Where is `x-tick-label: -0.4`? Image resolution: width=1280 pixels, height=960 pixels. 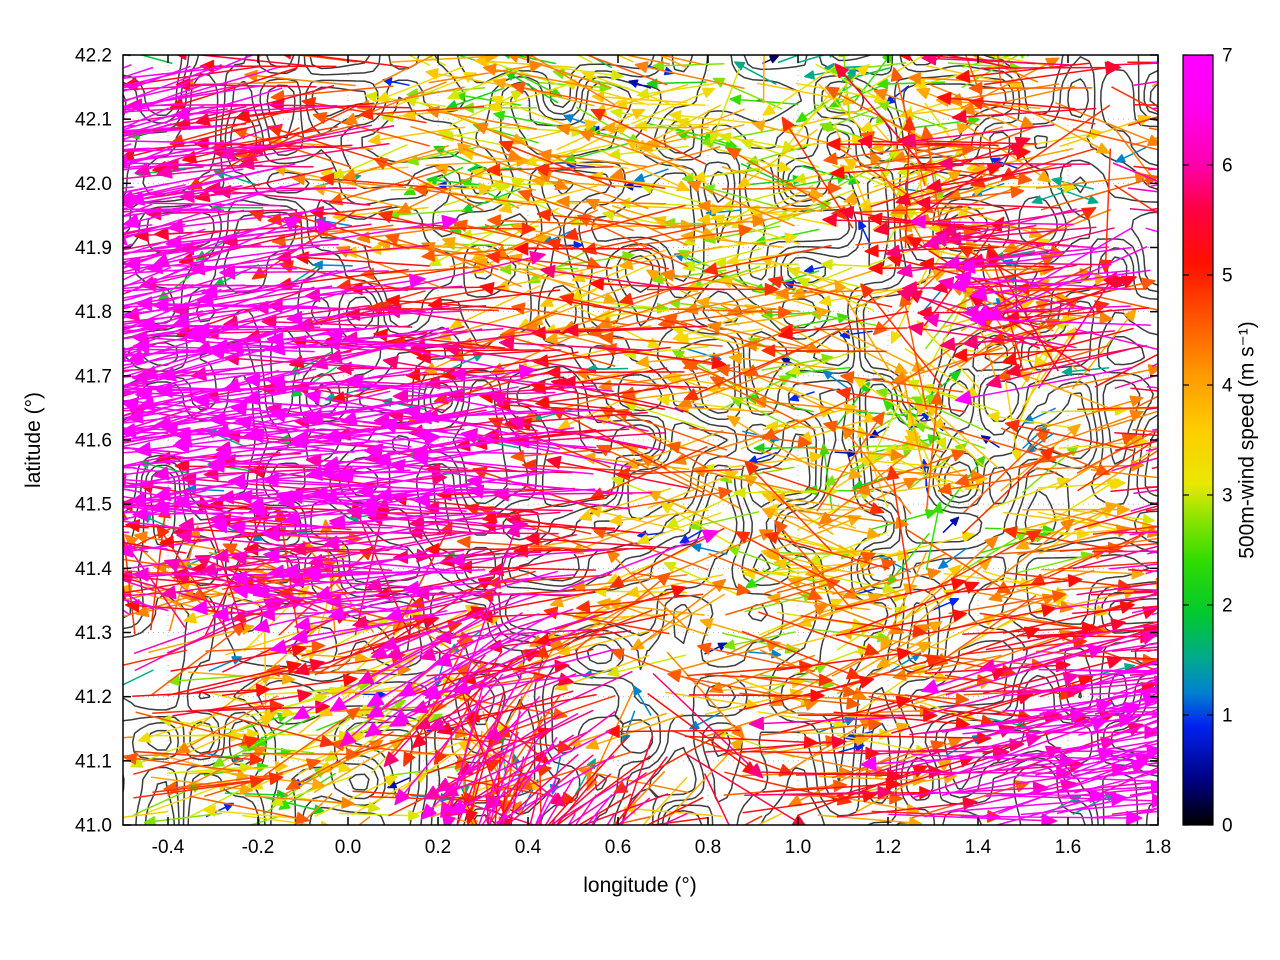
x-tick-label: -0.4 is located at coordinates (168, 847).